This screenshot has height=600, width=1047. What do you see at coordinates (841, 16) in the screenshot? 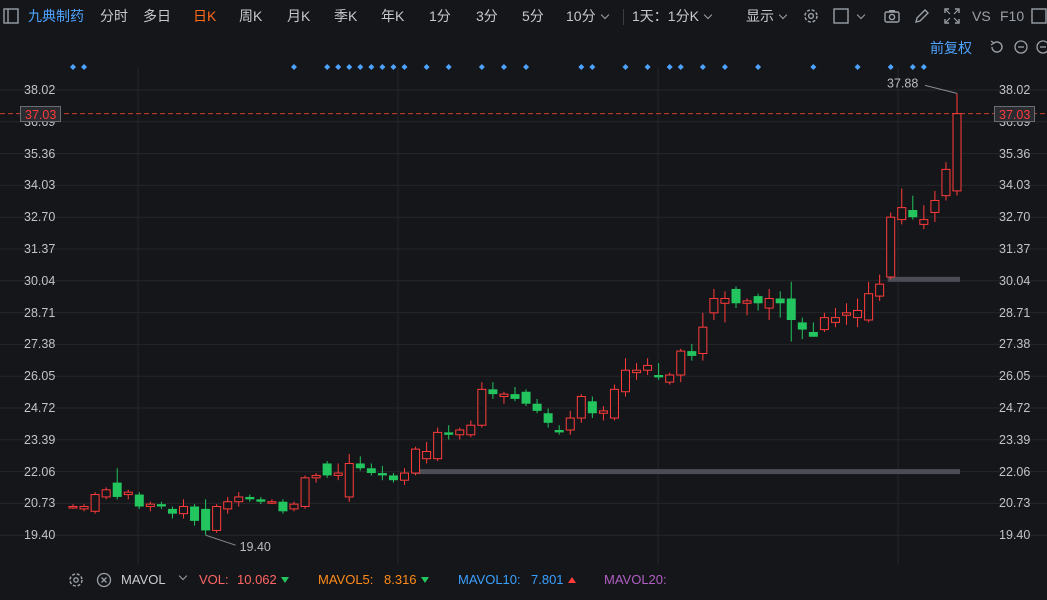
I see `square-icon` at bounding box center [841, 16].